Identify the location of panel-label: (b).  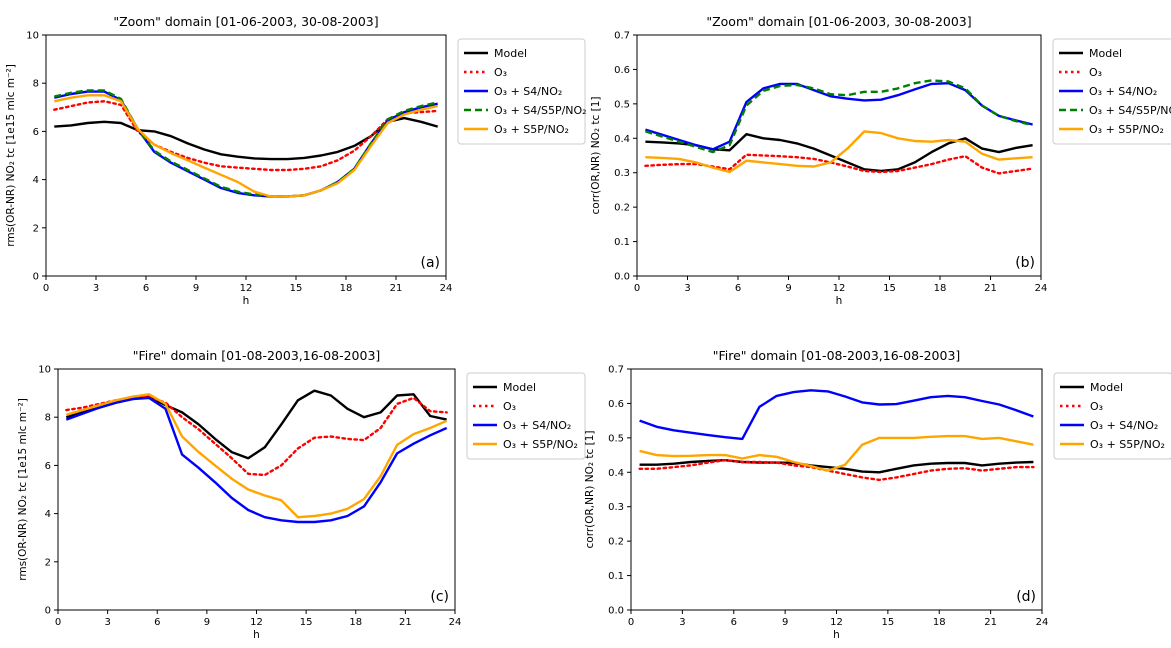
(1025, 263).